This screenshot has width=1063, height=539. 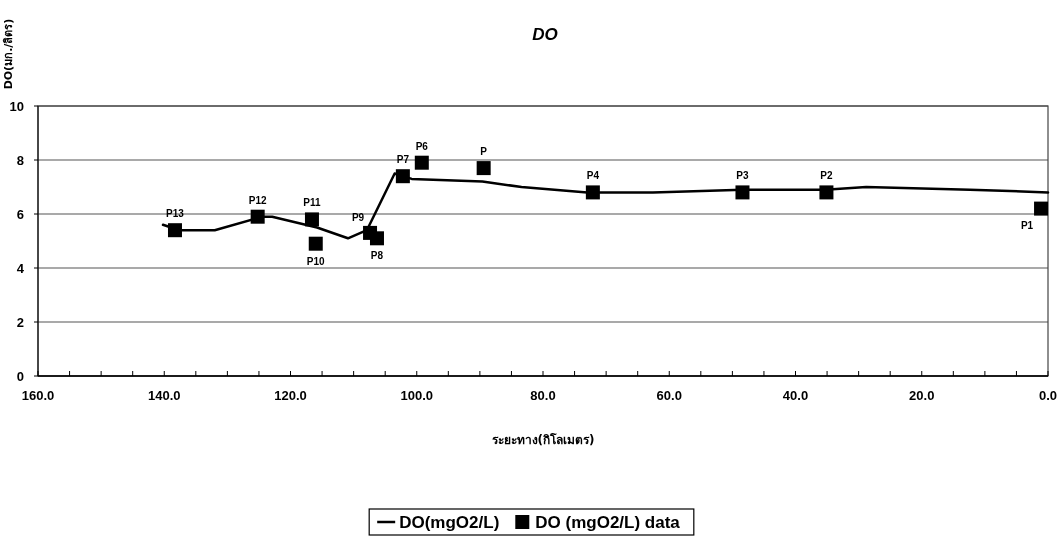 What do you see at coordinates (38, 395) in the screenshot?
I see `x-tick-label: 160.0` at bounding box center [38, 395].